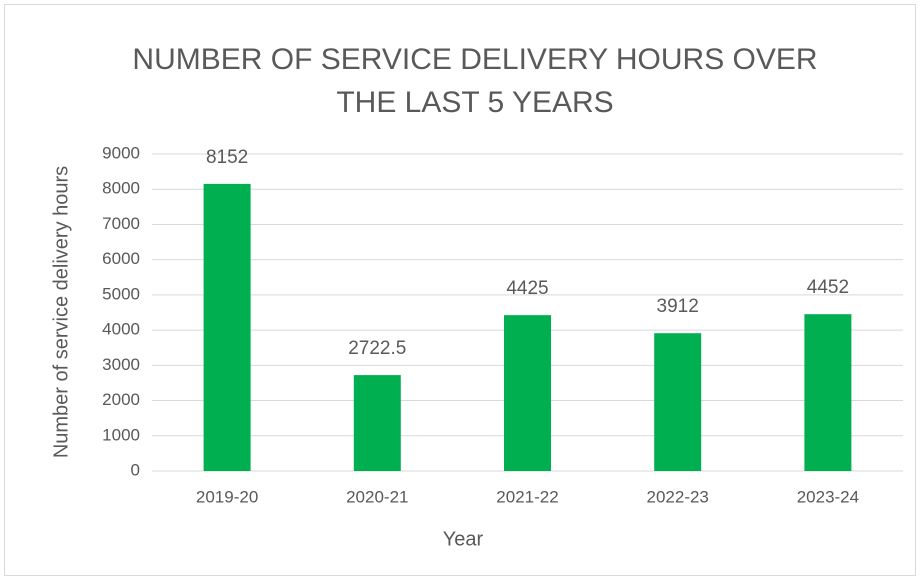 The width and height of the screenshot is (922, 582). I want to click on y-tick-label: 5000, so click(121, 293).